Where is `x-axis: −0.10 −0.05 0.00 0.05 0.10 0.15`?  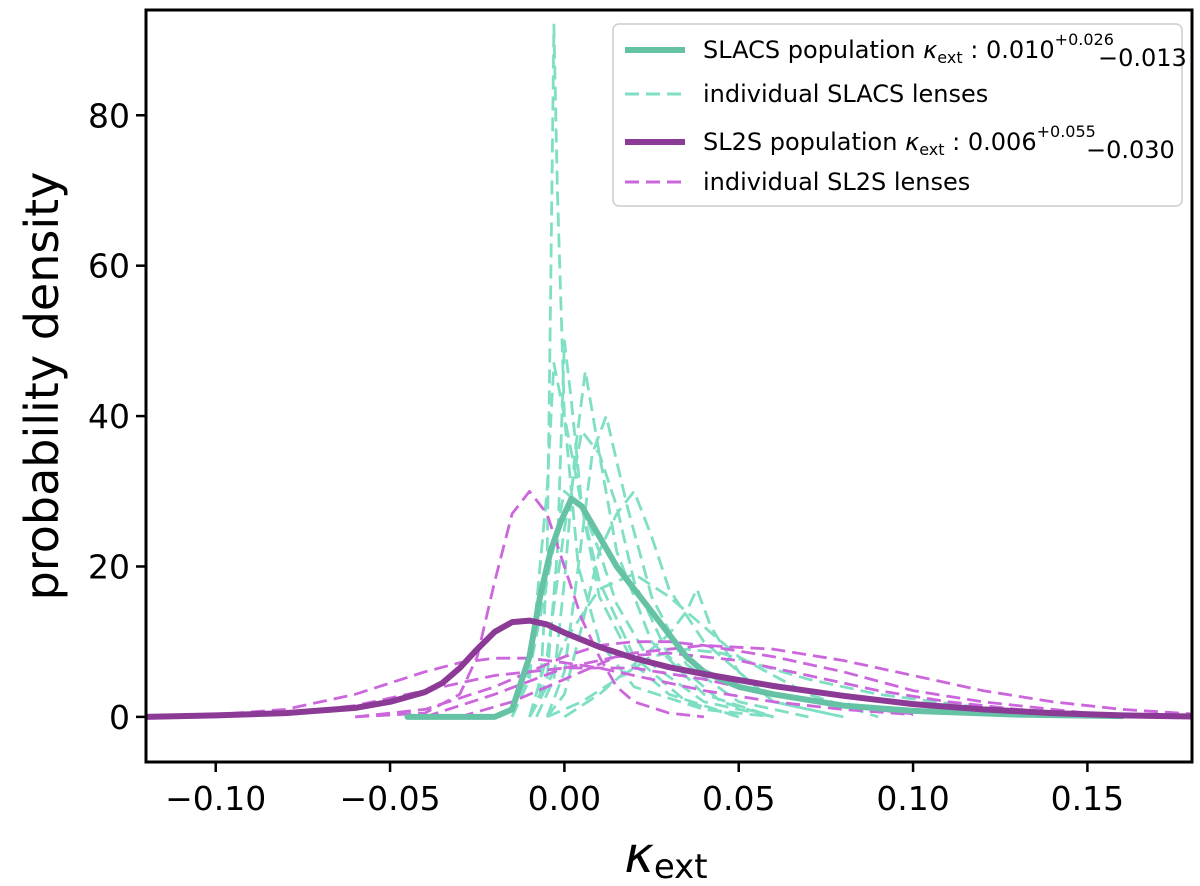
x-axis: −0.10 −0.05 0.00 0.05 0.10 0.15 is located at coordinates (644, 790).